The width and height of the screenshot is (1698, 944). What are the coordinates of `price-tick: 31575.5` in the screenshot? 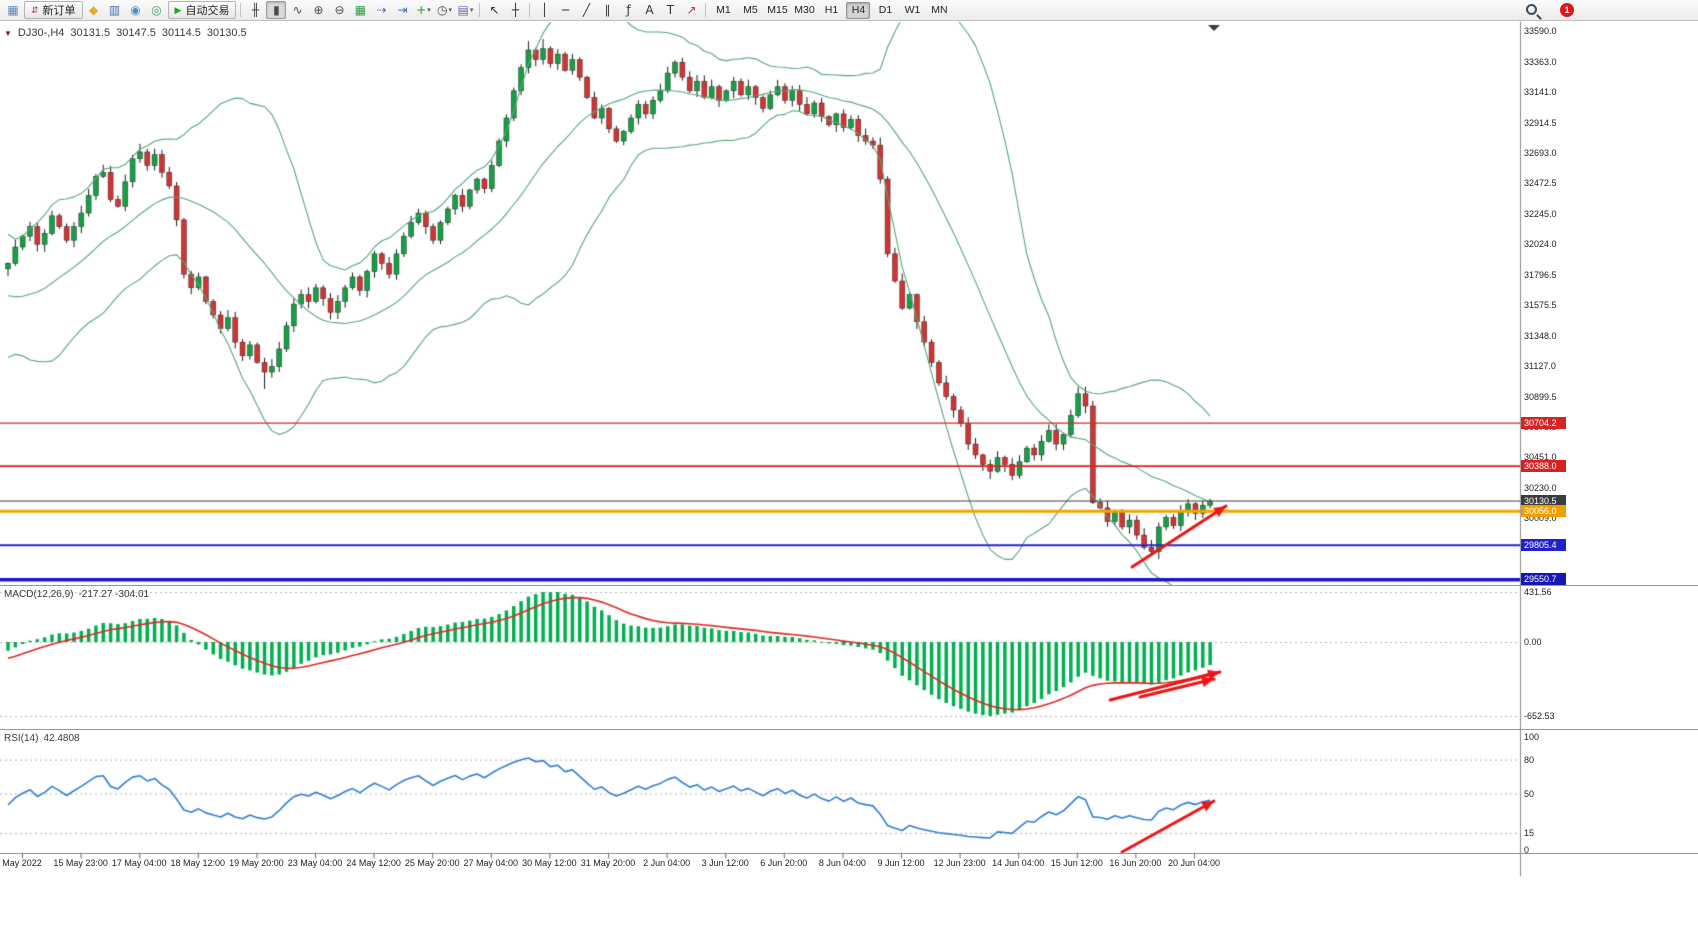 It's located at (1540, 304).